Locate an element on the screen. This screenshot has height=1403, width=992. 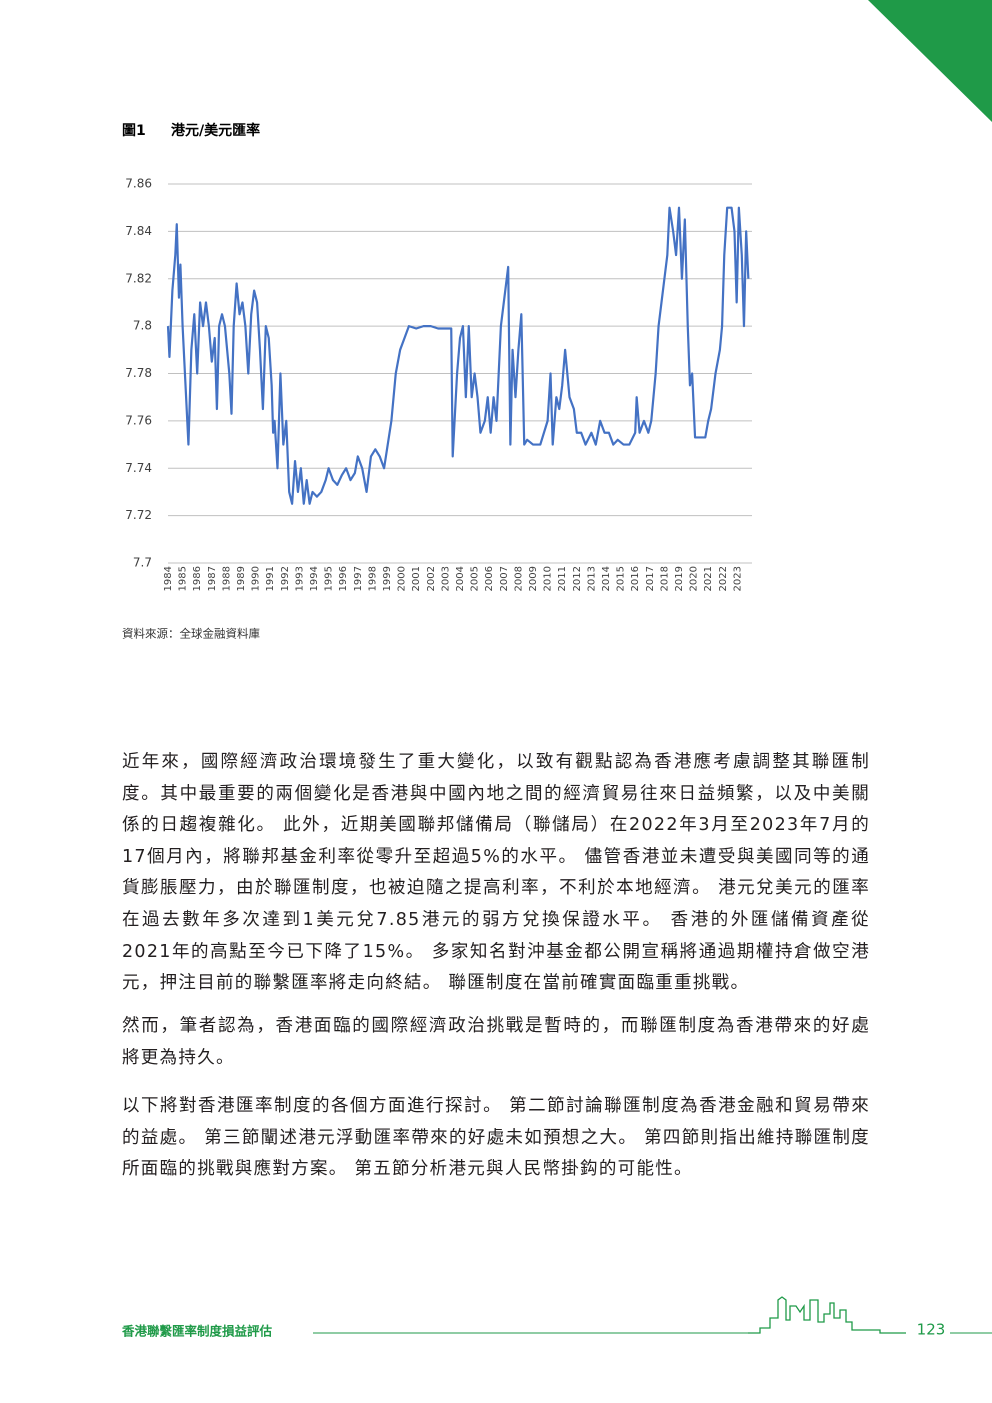
x-tick-label: 2005 is located at coordinates (475, 578).